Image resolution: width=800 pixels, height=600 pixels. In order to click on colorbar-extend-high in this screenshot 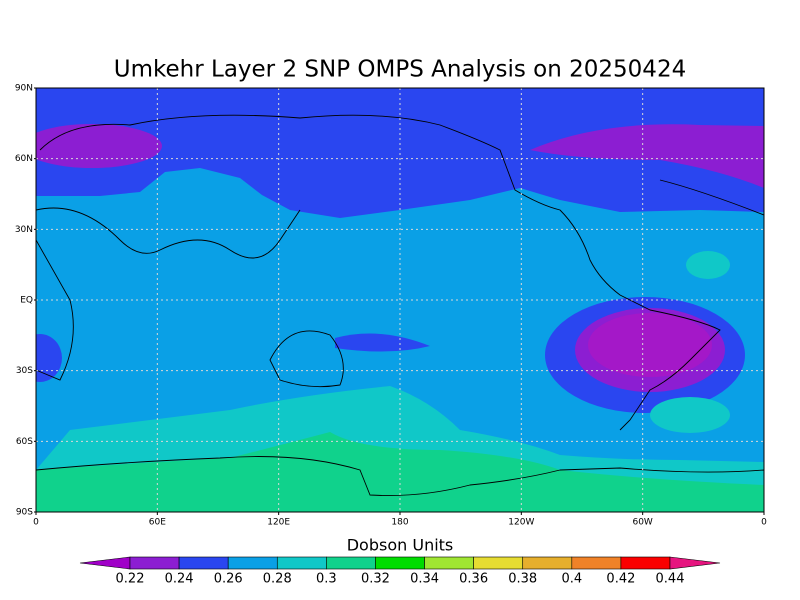, I will do `click(695, 563)`.